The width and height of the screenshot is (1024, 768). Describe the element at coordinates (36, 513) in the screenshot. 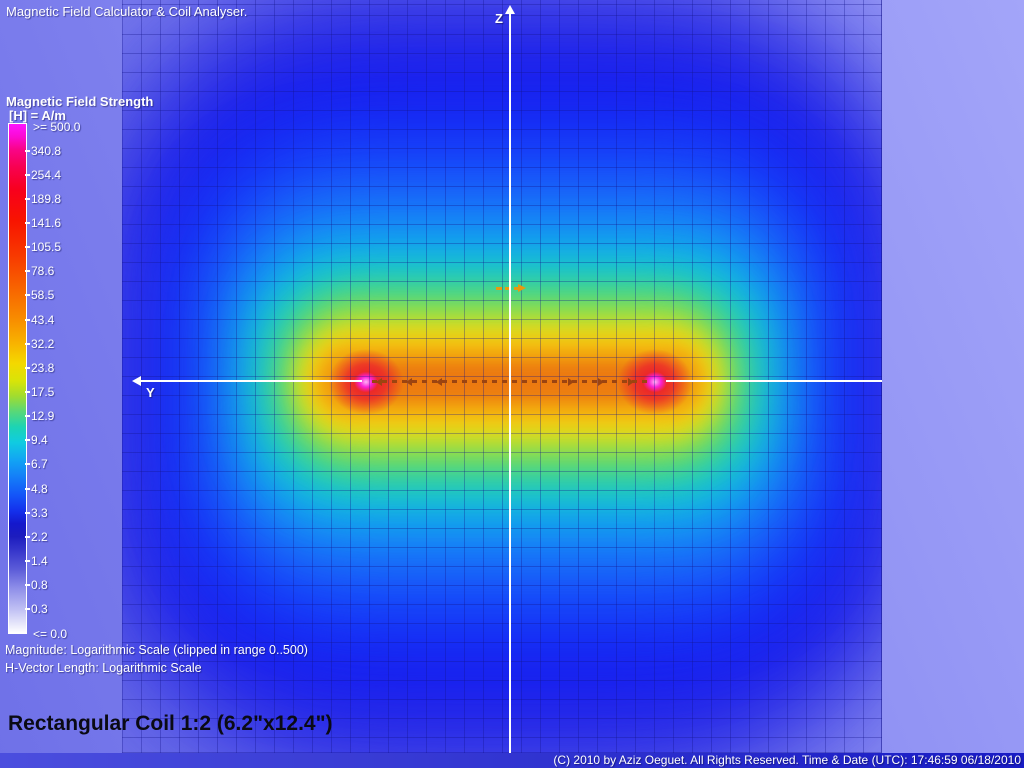

I see `colorbar-tick-label: 3.3` at that location.